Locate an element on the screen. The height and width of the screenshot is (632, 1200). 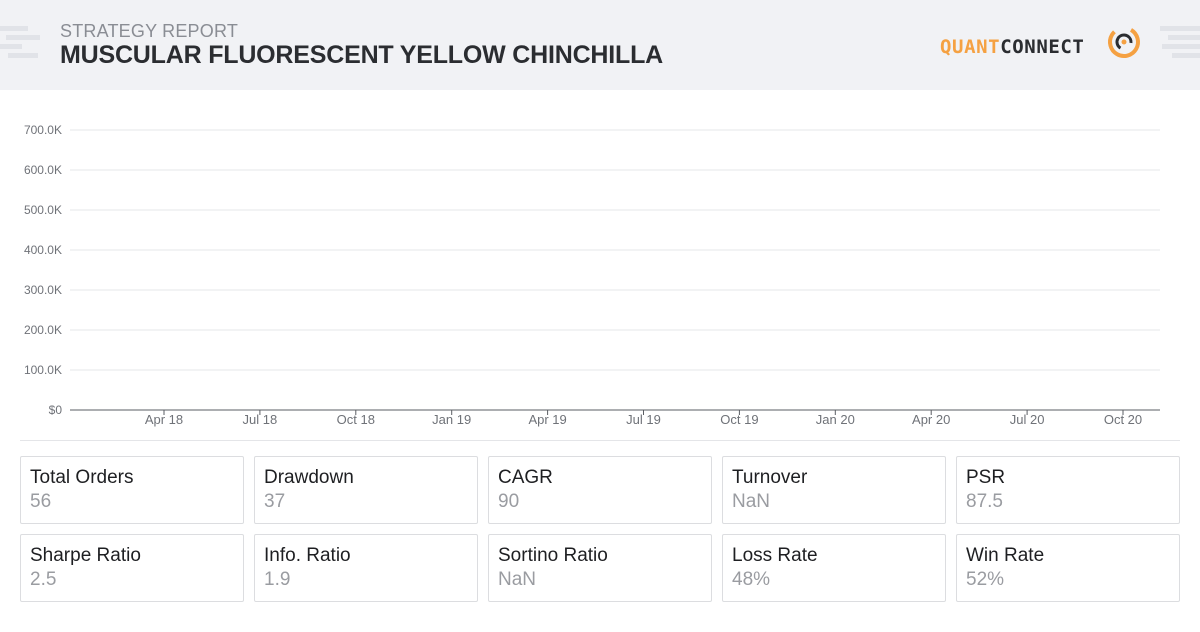
metric-label: Loss Rate is located at coordinates (775, 555).